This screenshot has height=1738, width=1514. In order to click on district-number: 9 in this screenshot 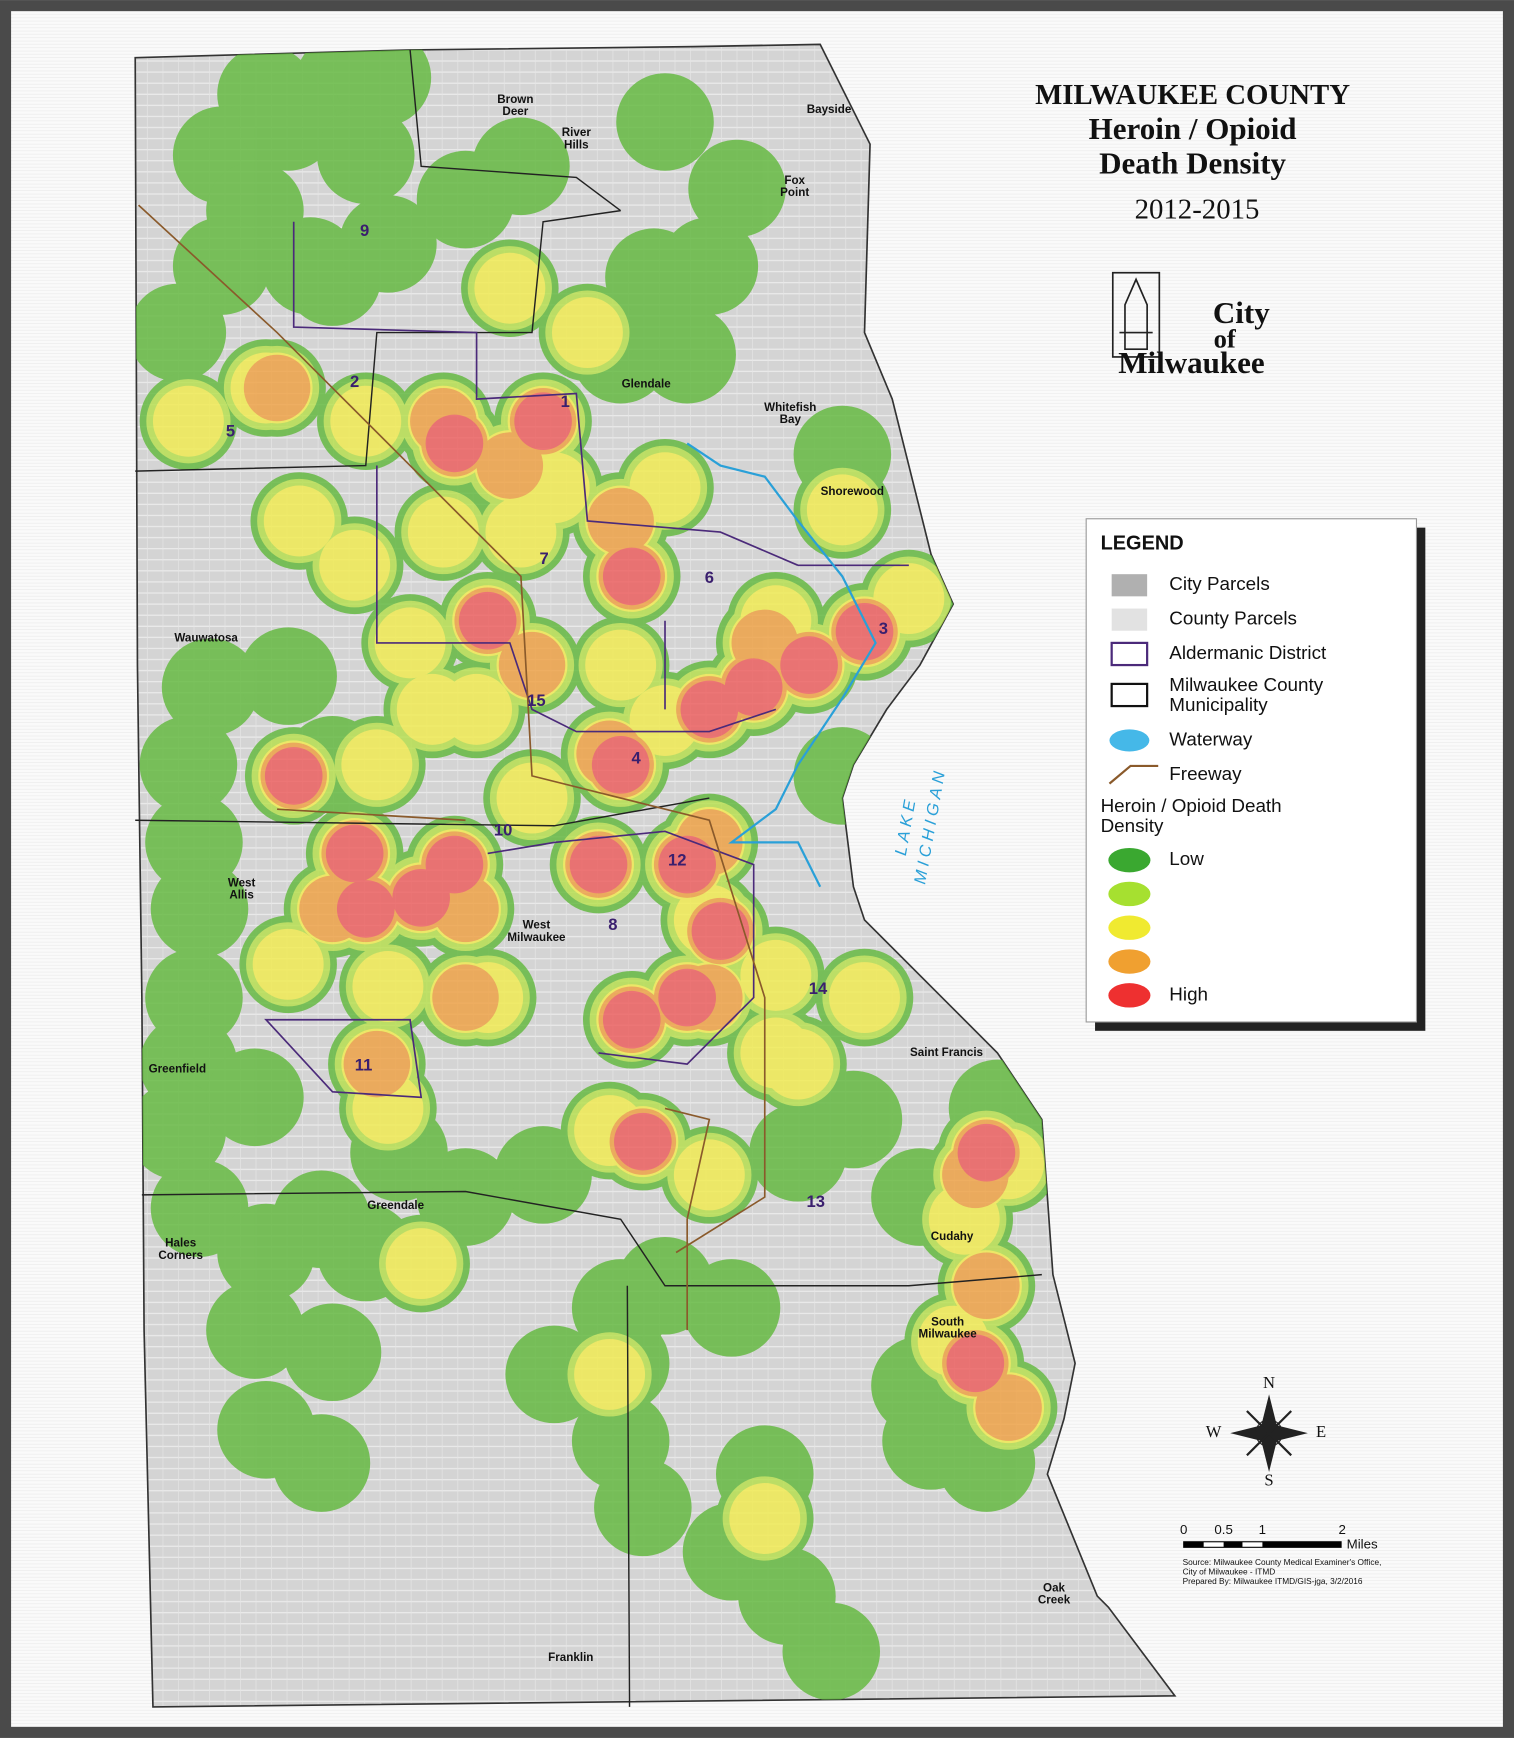, I will do `click(364, 230)`.